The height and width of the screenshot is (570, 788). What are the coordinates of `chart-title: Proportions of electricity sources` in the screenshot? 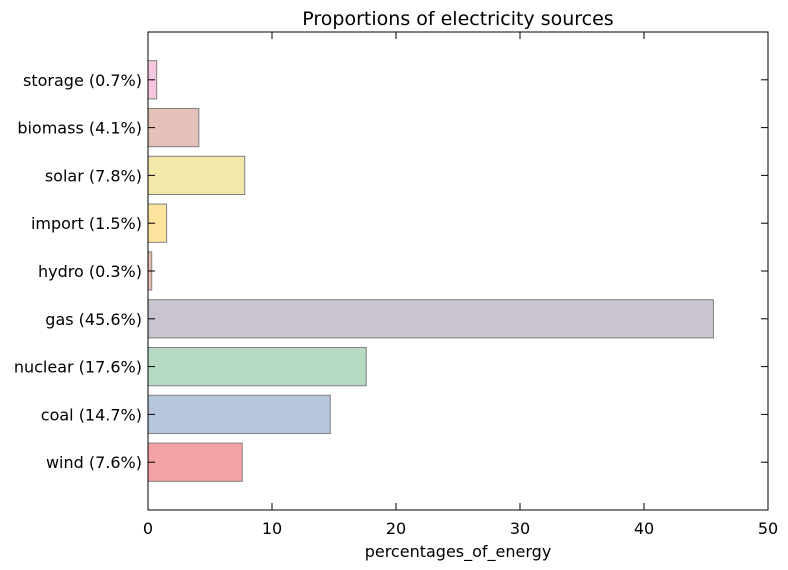 It's located at (457, 19).